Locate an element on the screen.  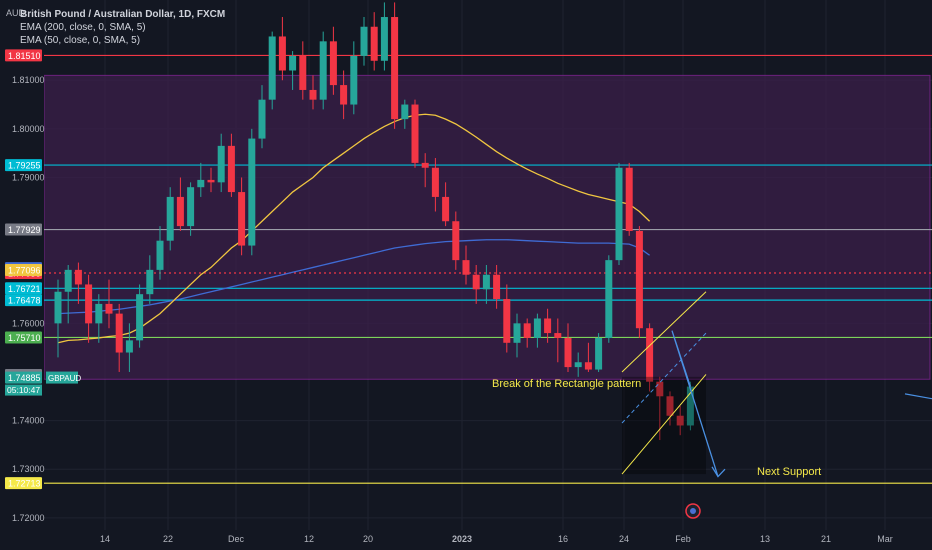
channel-upper is located at coordinates (664, 332).